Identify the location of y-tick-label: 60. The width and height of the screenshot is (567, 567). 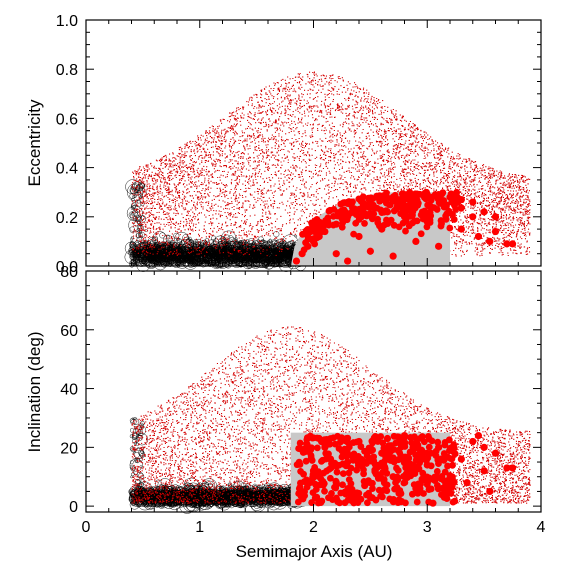
(69, 331).